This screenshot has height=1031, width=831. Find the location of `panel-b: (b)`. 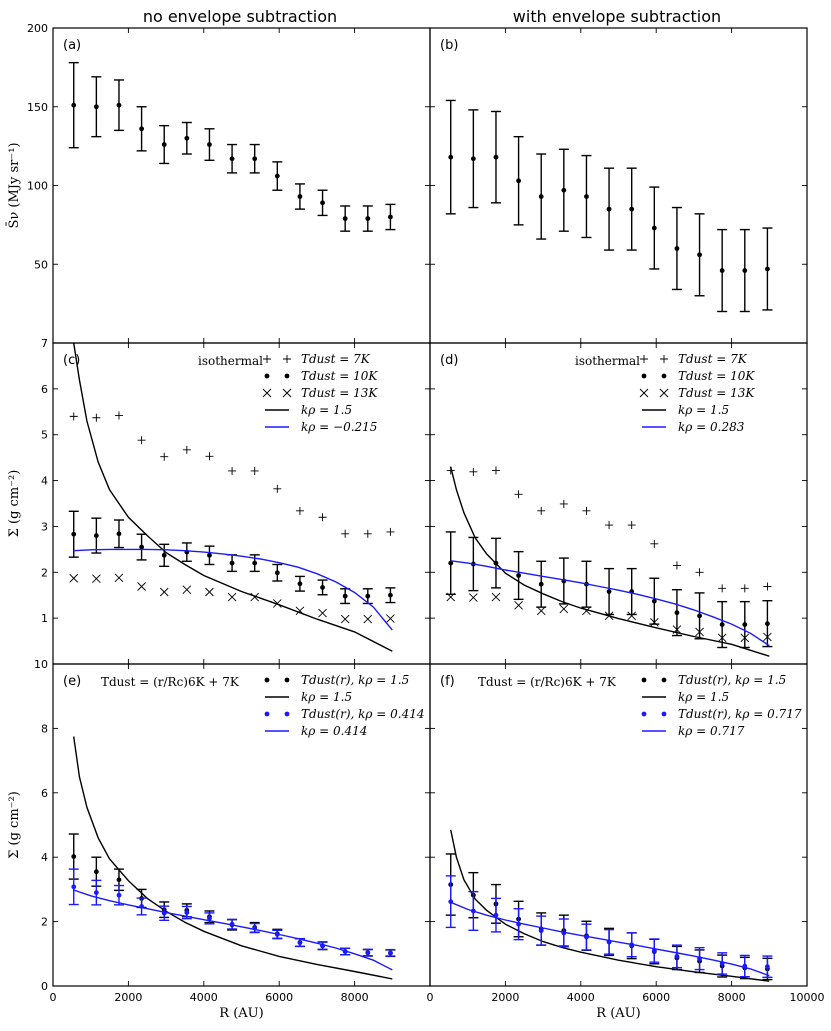

panel-b: (b) is located at coordinates (618, 185).